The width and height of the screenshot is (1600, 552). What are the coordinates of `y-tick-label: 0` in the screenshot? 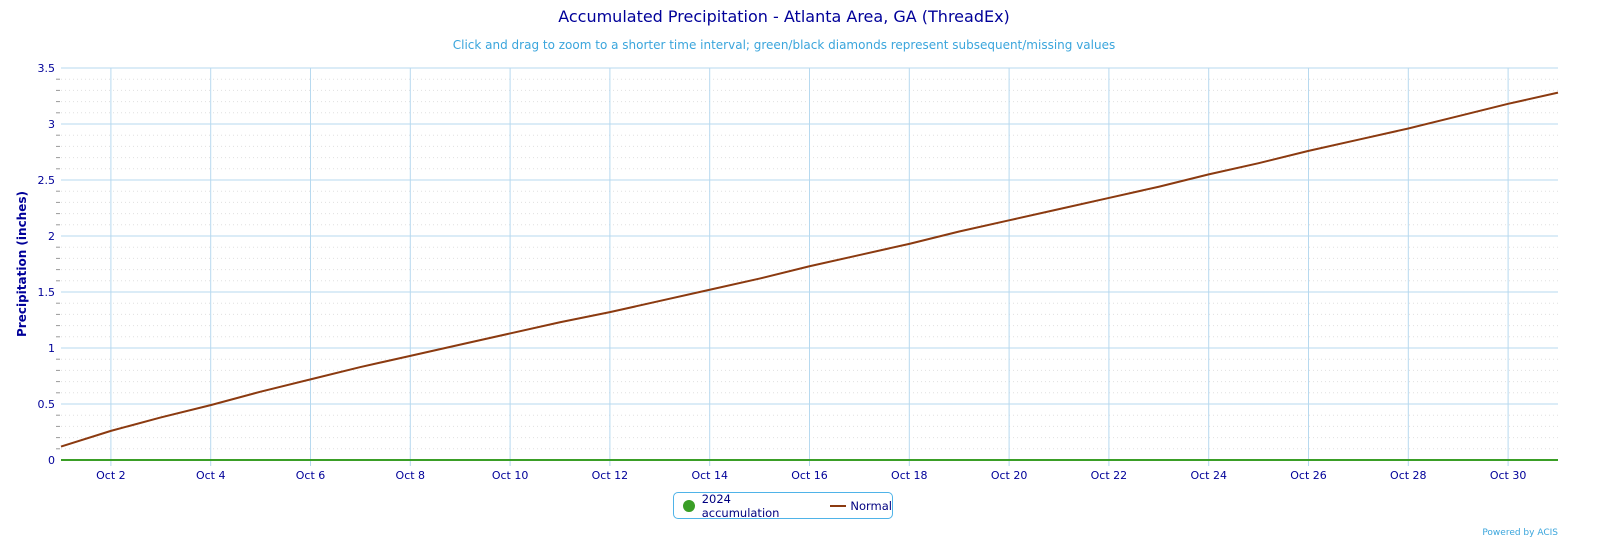 It's located at (51, 460).